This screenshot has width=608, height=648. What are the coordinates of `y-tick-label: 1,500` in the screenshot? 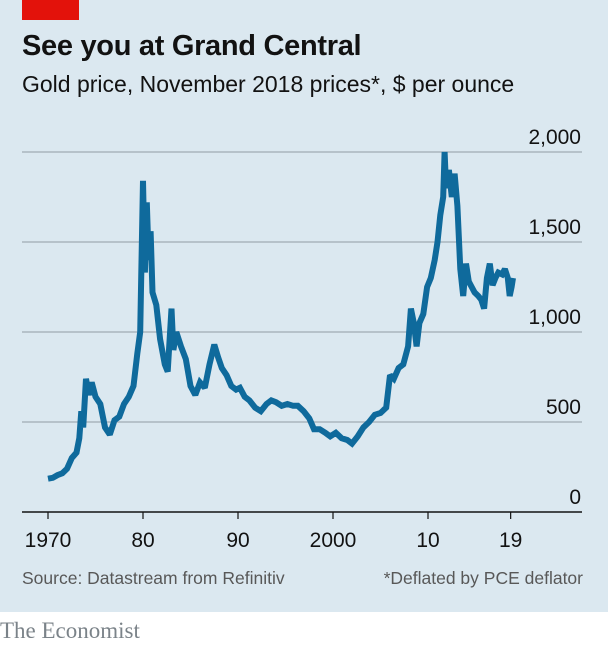 It's located at (554, 227).